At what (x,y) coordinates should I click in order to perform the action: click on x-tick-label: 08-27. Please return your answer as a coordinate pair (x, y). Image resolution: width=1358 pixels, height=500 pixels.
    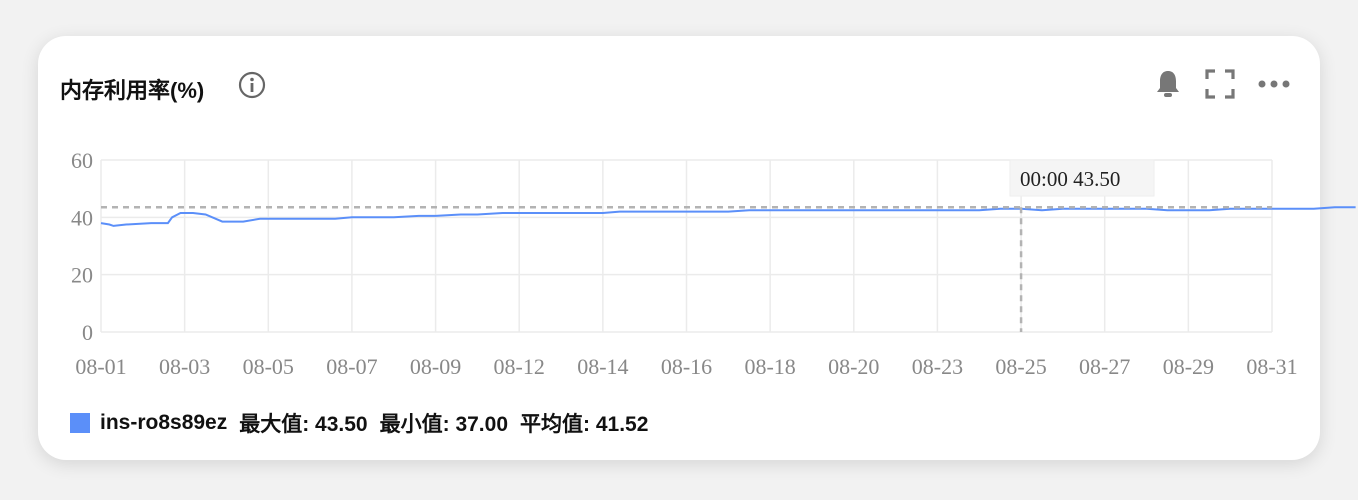
    Looking at the image, I should click on (1104, 366).